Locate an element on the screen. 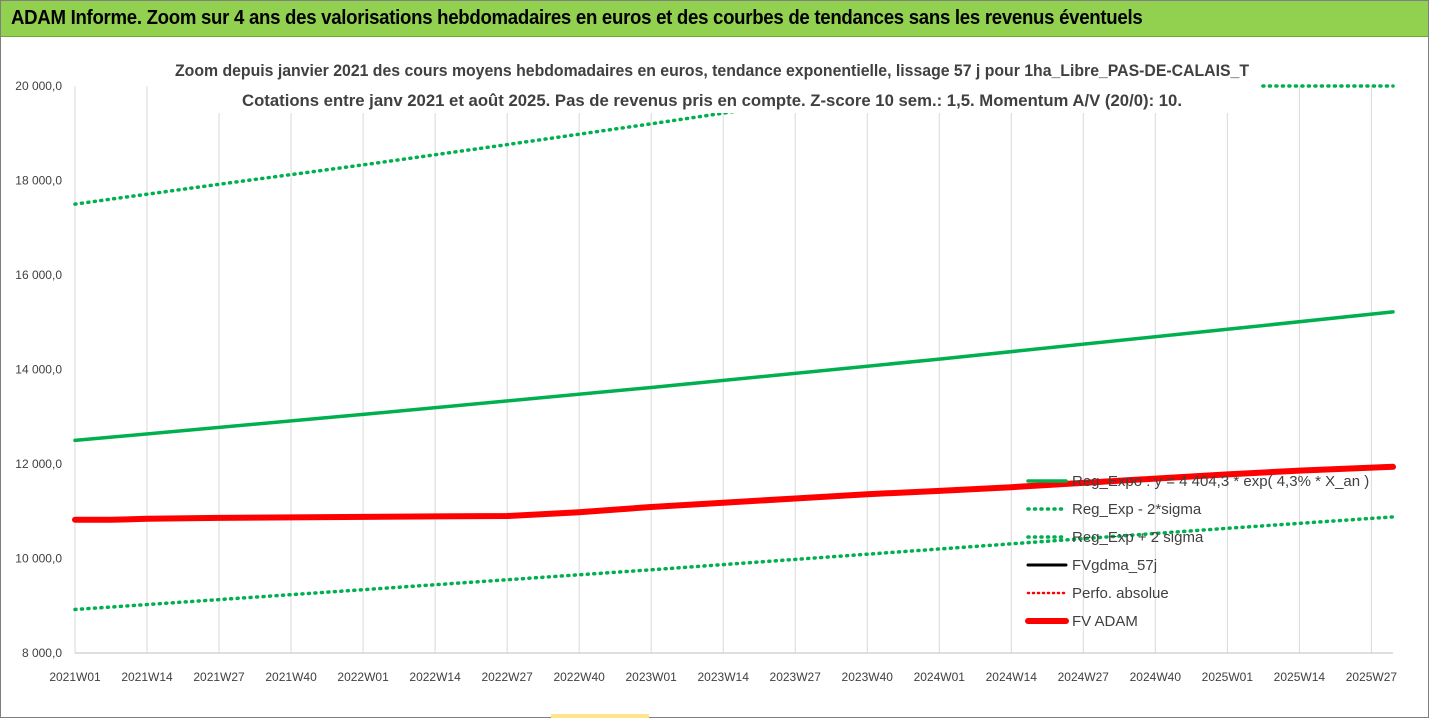 This screenshot has width=1431, height=720. x-tick-label: 2025W27 is located at coordinates (1372, 677).